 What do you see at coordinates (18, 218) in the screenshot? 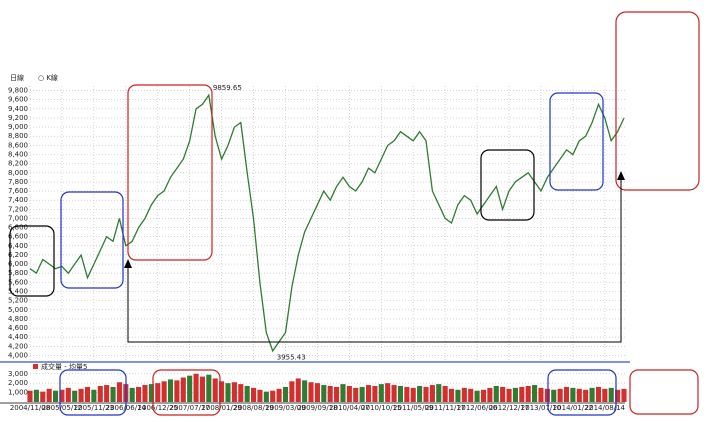
I see `y-tick-label: 7,000` at bounding box center [18, 218].